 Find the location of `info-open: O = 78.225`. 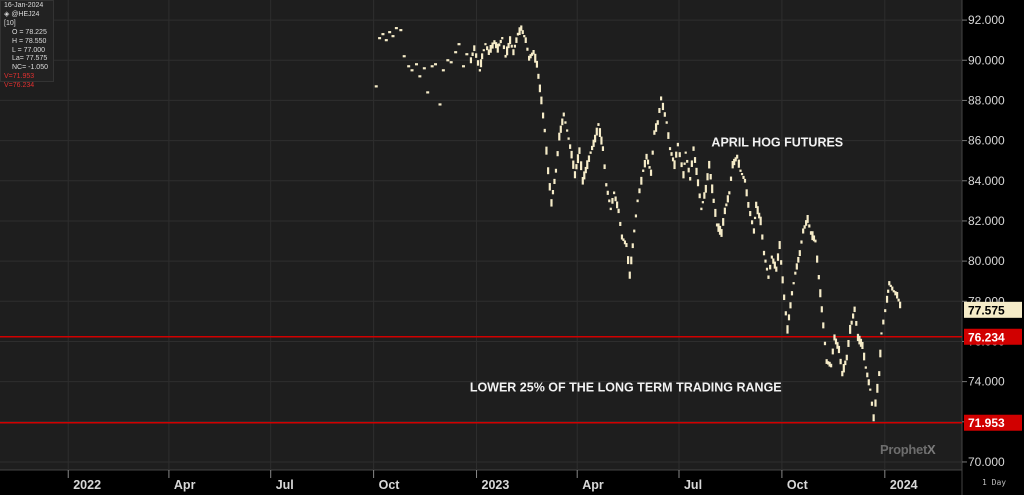

info-open: O = 78.225 is located at coordinates (29, 32).